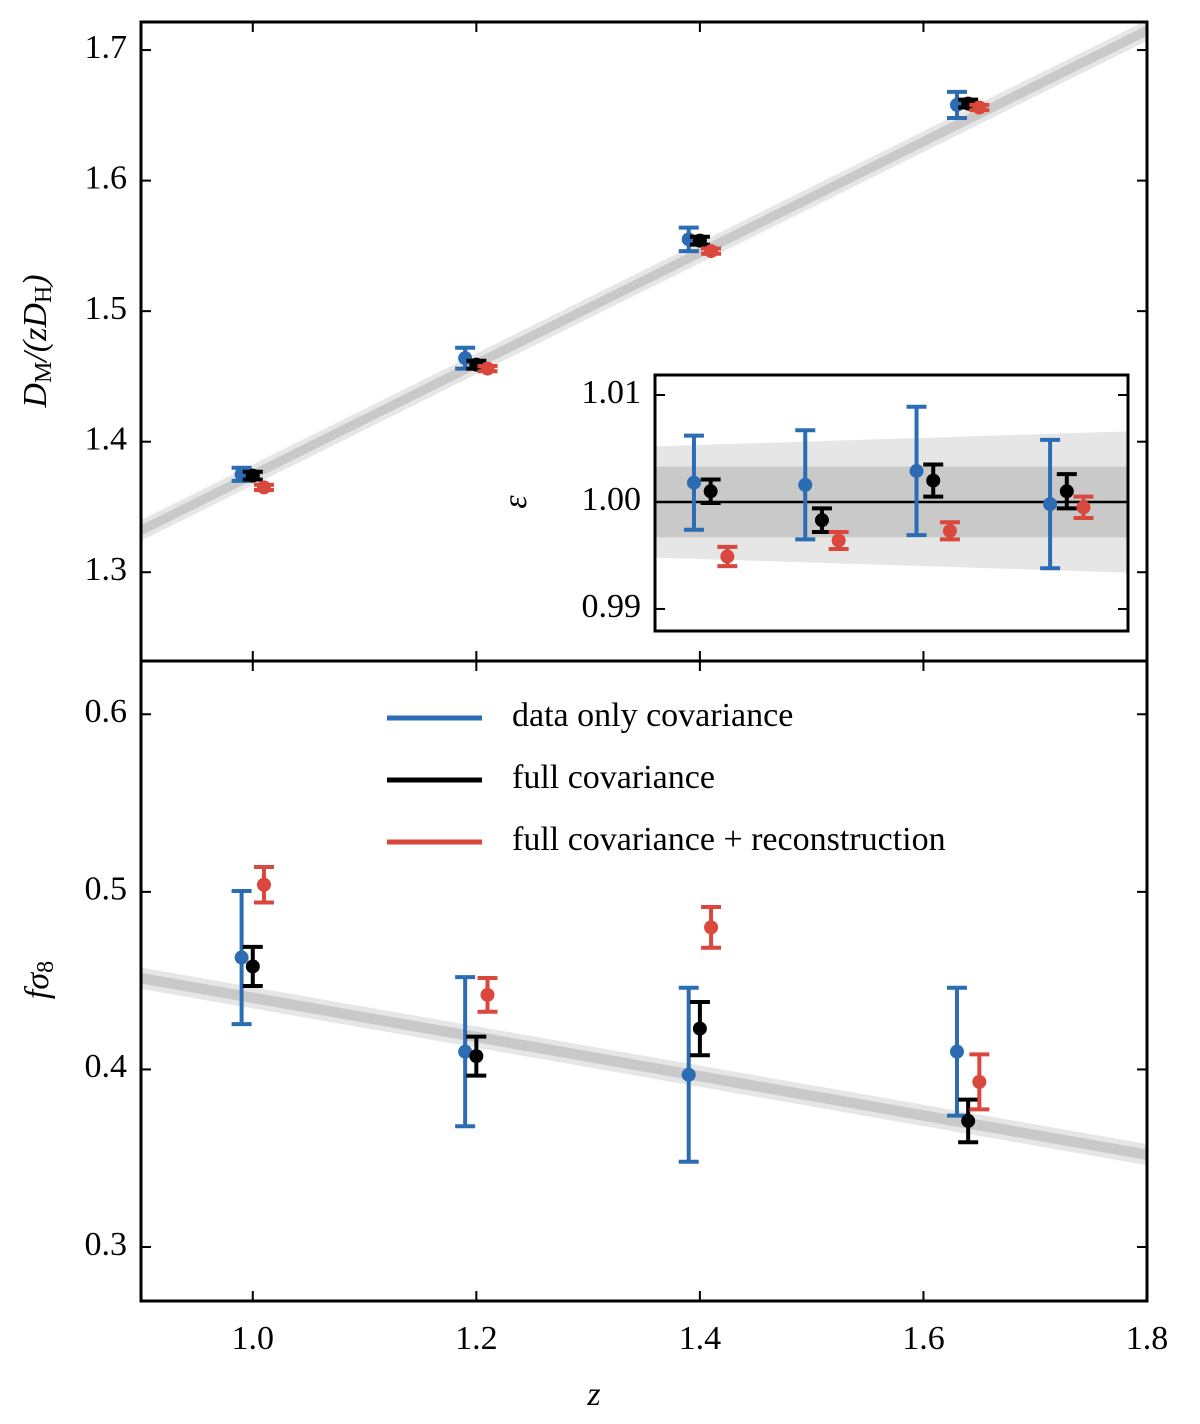 This screenshot has width=1200, height=1424. I want to click on y-tick-label: 1.00, so click(612, 499).